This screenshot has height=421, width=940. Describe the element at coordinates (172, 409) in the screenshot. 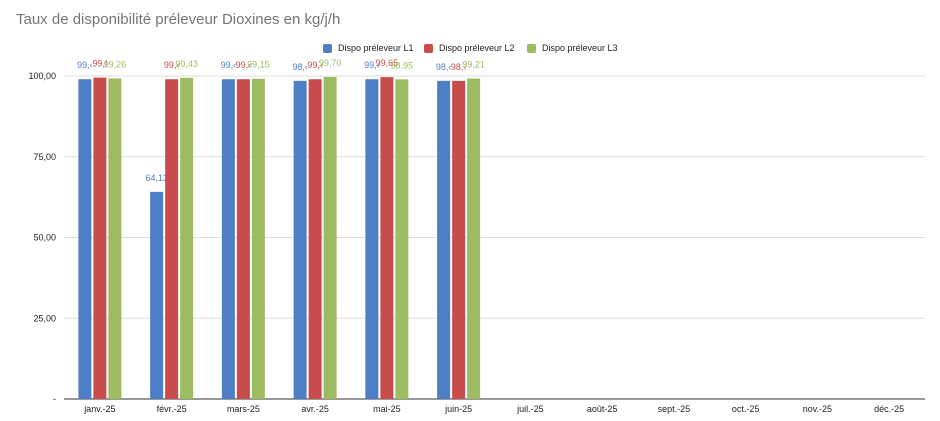

I see `x-tick-label: févr.-25` at that location.